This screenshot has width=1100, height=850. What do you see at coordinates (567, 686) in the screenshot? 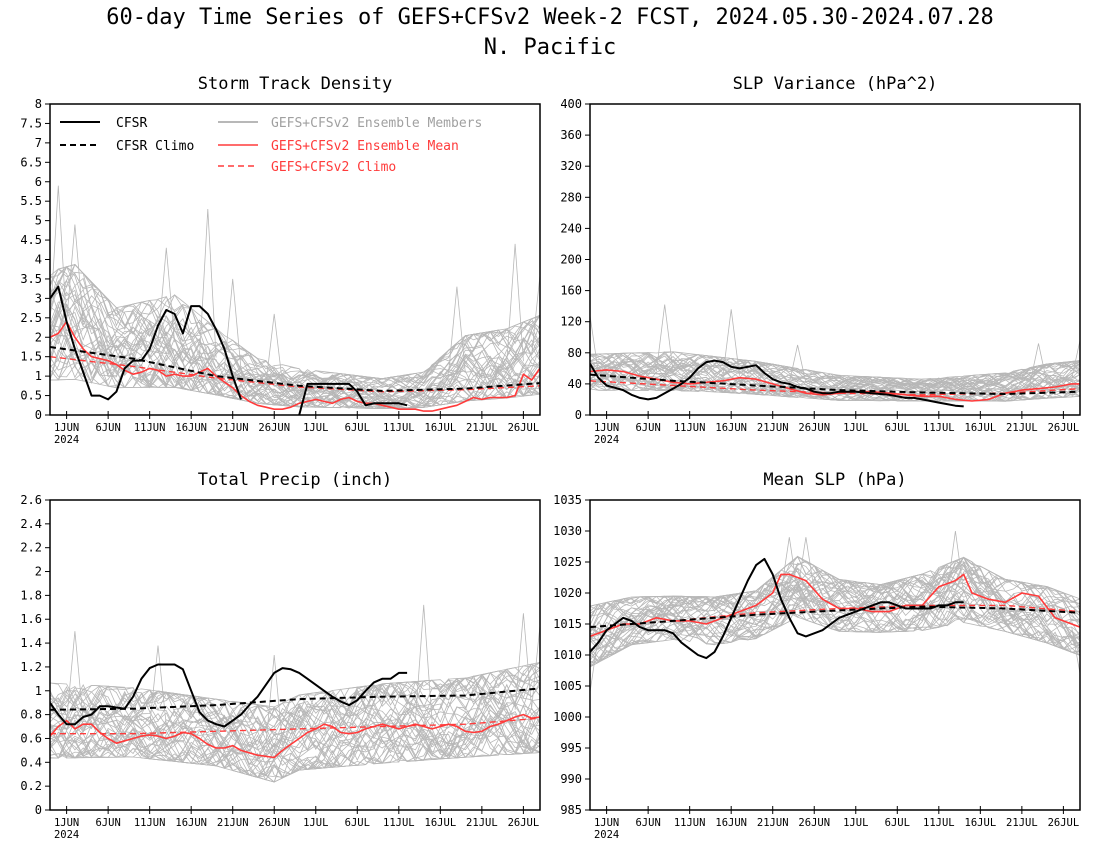
I see `y-tick-label: 1005` at bounding box center [567, 686].